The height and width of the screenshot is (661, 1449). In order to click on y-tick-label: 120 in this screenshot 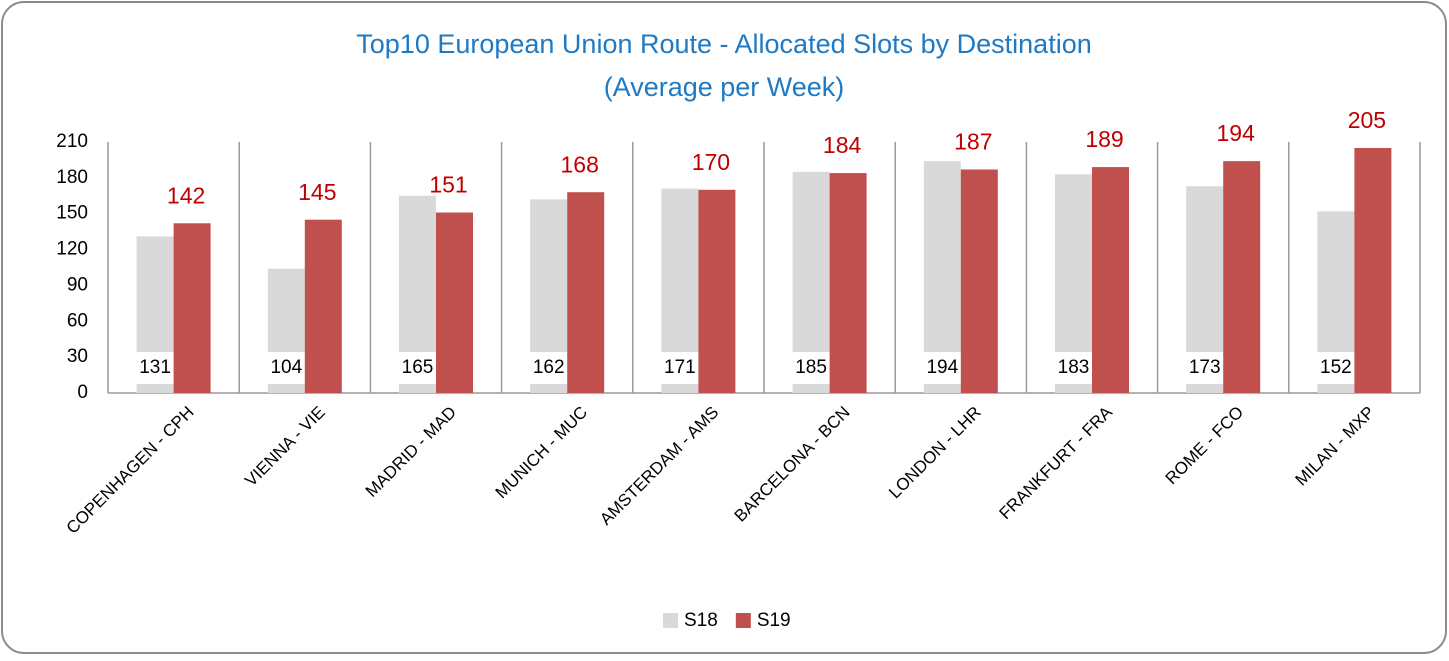, I will do `click(72, 249)`.